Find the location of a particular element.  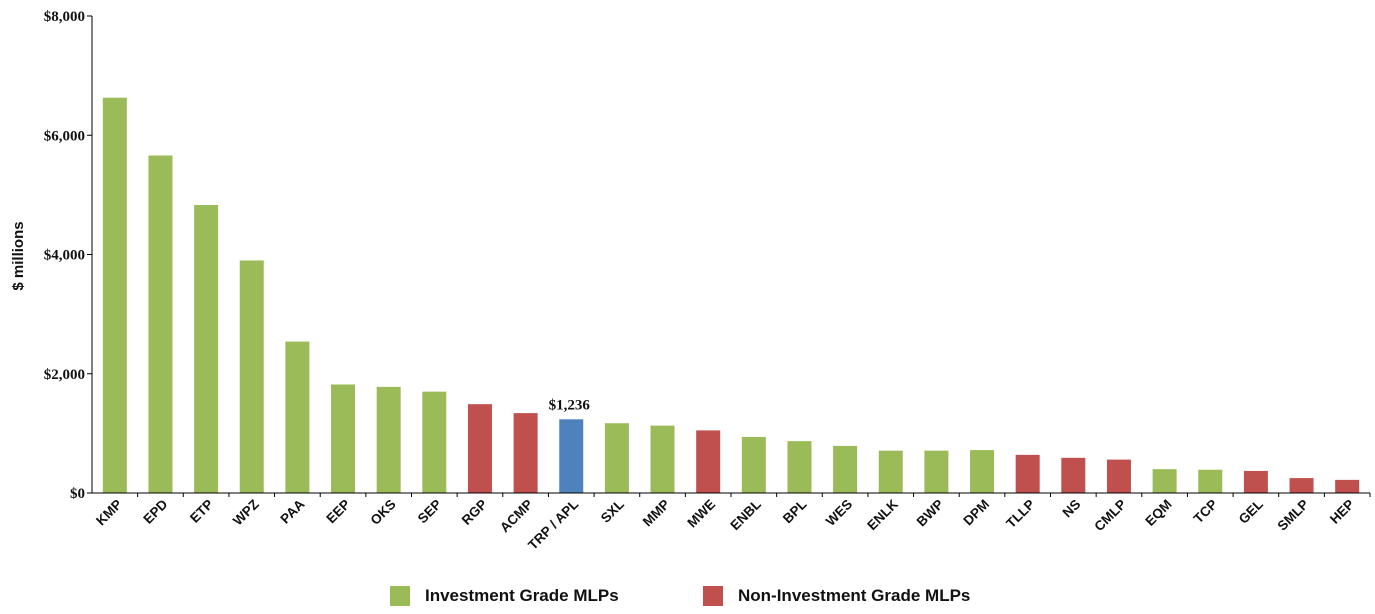

x-tick-label: ENLK is located at coordinates (882, 514).